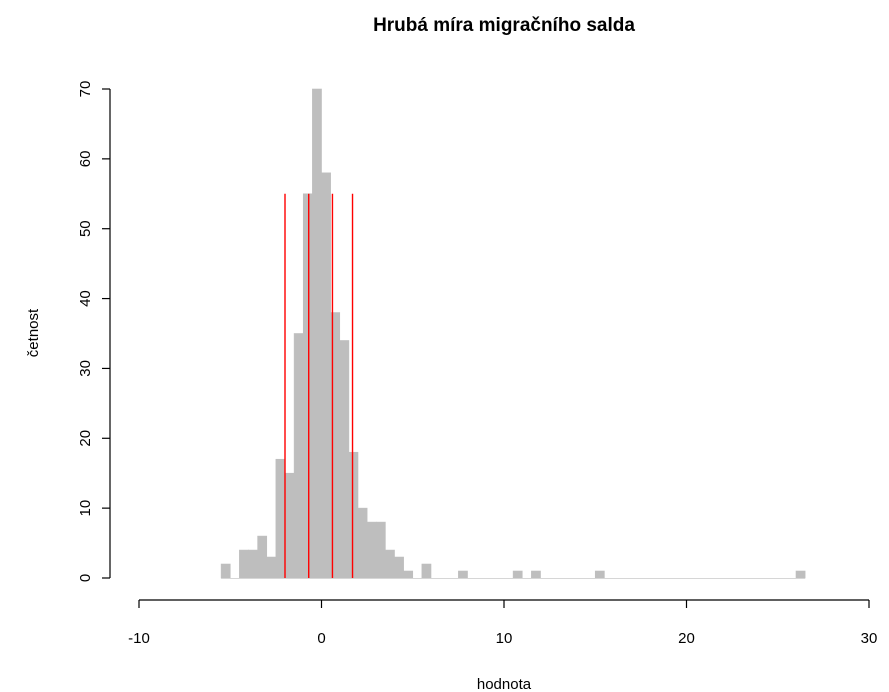 The height and width of the screenshot is (692, 889). Describe the element at coordinates (686, 638) in the screenshot. I see `x-tick-label: 20` at that location.